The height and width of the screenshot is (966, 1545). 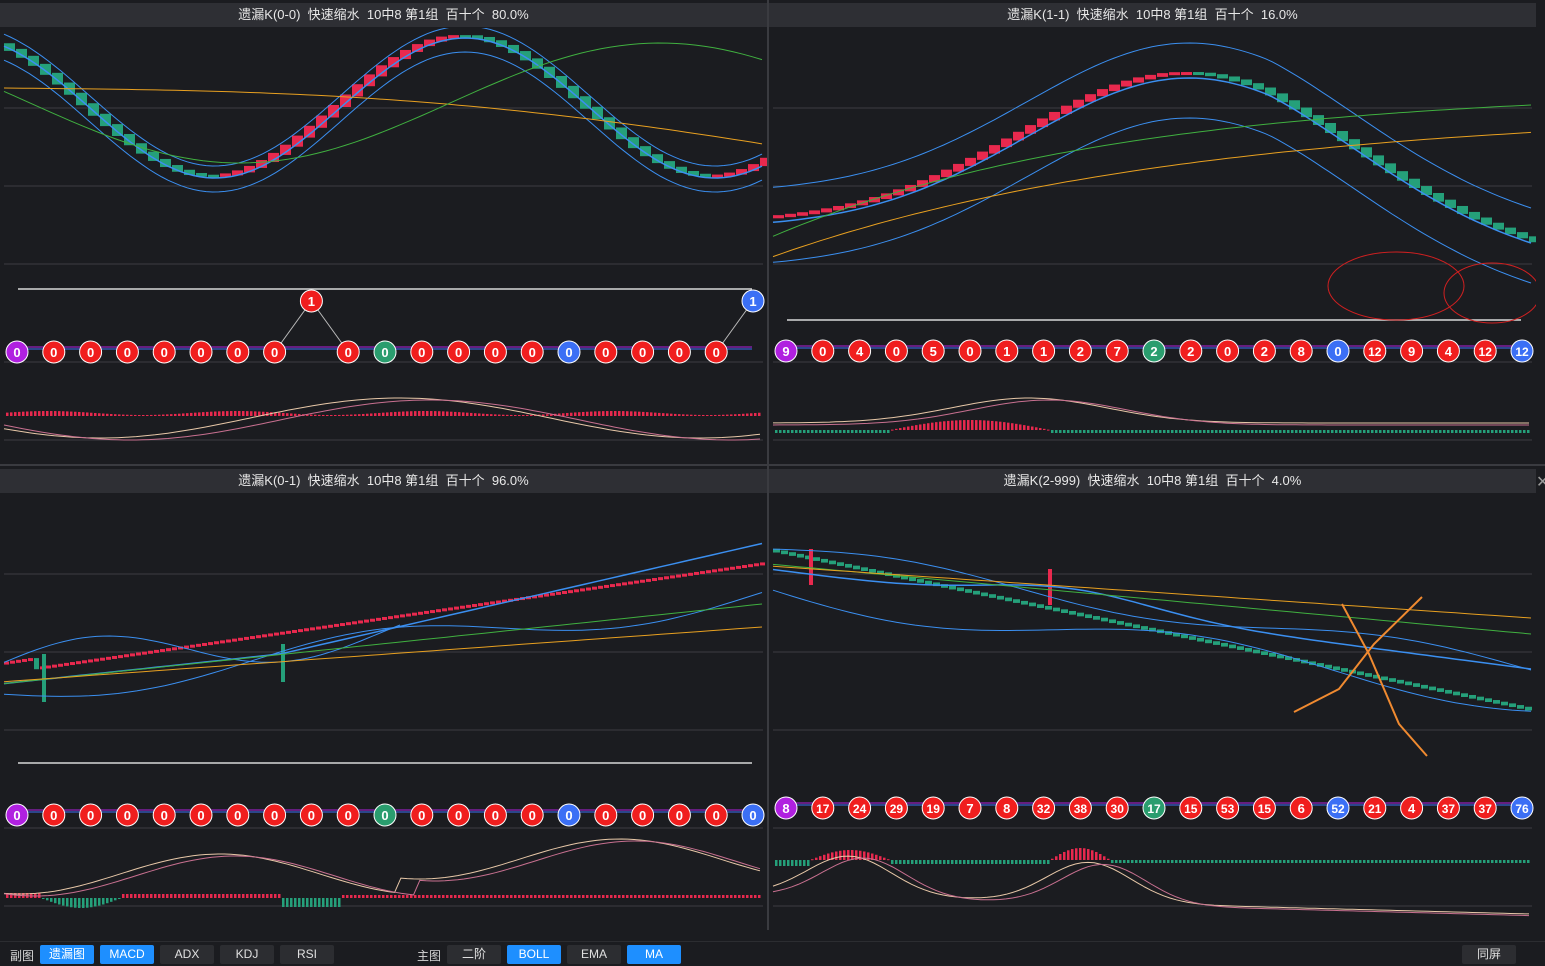 I want to click on sub-button-macd: MACD, so click(x=127, y=954).